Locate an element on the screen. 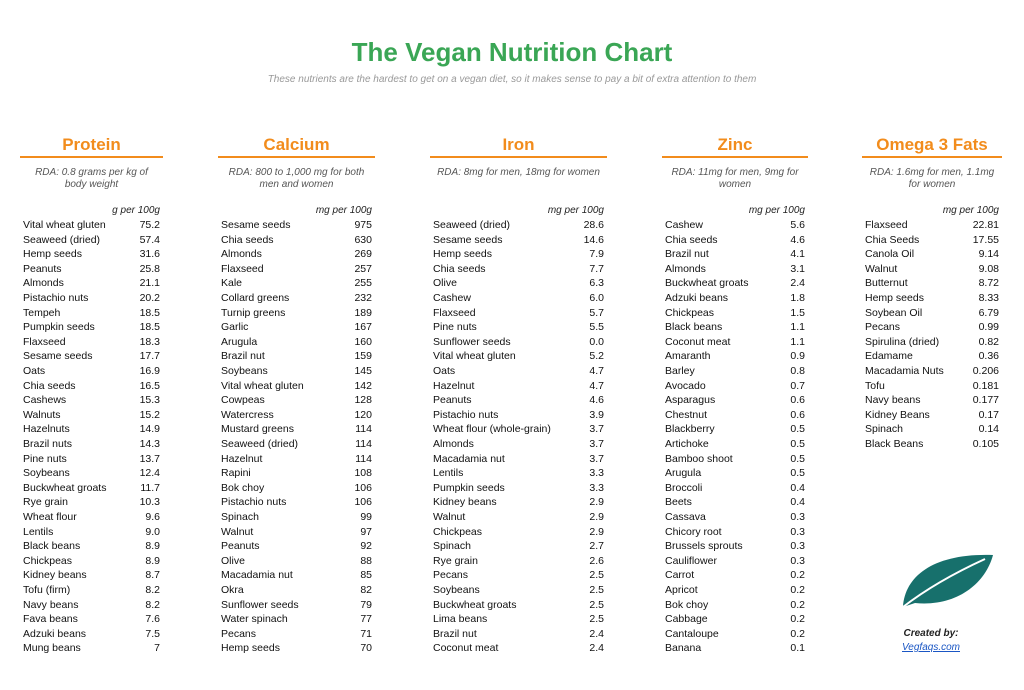 The image size is (1024, 690). food-value: 0.99 is located at coordinates (988, 327).